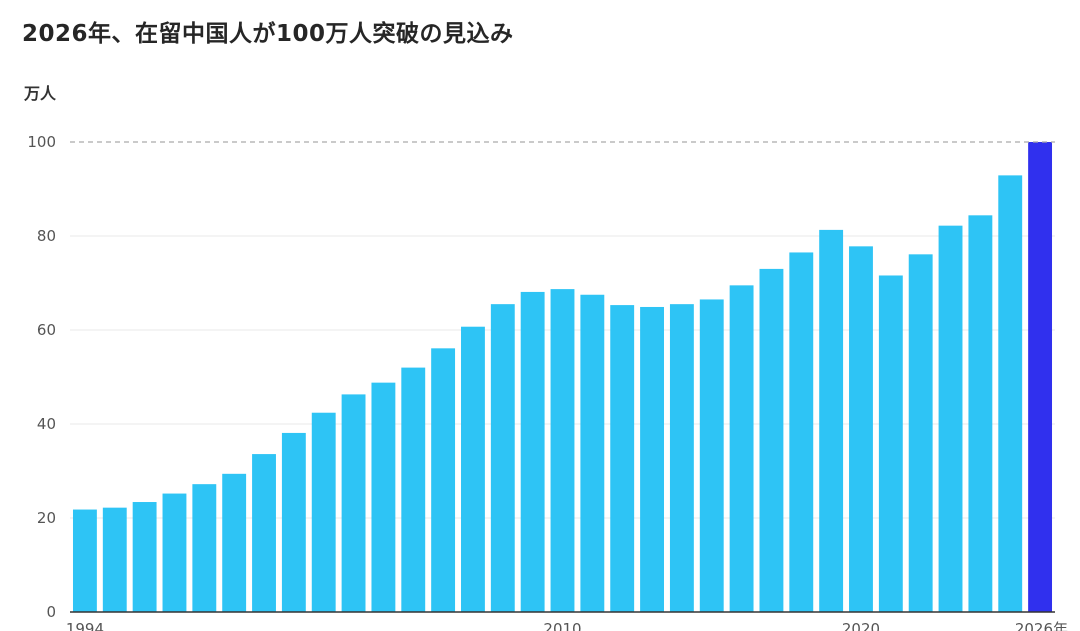 This screenshot has height=631, width=1080. Describe the element at coordinates (473, 469) in the screenshot. I see `bar-2007` at that location.